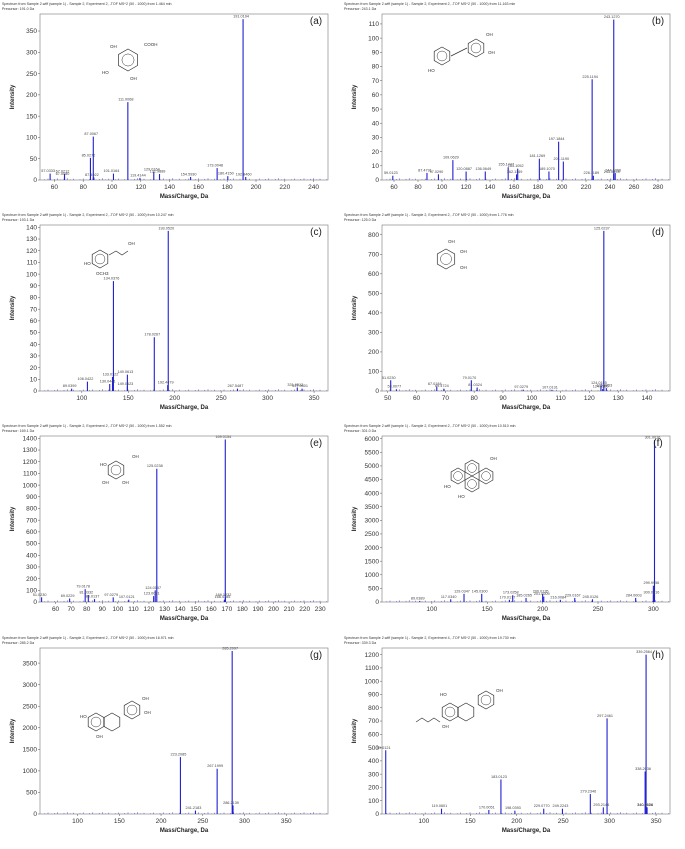  I want to click on panel-label: (a), so click(316, 21).